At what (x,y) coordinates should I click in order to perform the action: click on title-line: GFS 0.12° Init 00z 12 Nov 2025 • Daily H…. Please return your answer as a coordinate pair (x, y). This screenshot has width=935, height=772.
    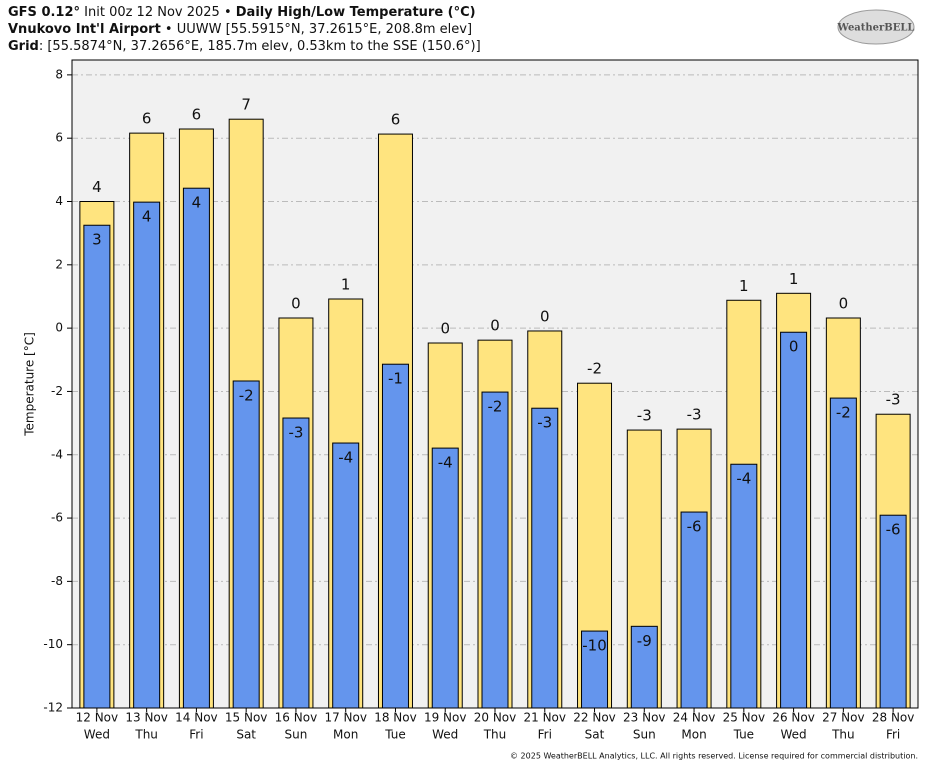
    Looking at the image, I should click on (242, 12).